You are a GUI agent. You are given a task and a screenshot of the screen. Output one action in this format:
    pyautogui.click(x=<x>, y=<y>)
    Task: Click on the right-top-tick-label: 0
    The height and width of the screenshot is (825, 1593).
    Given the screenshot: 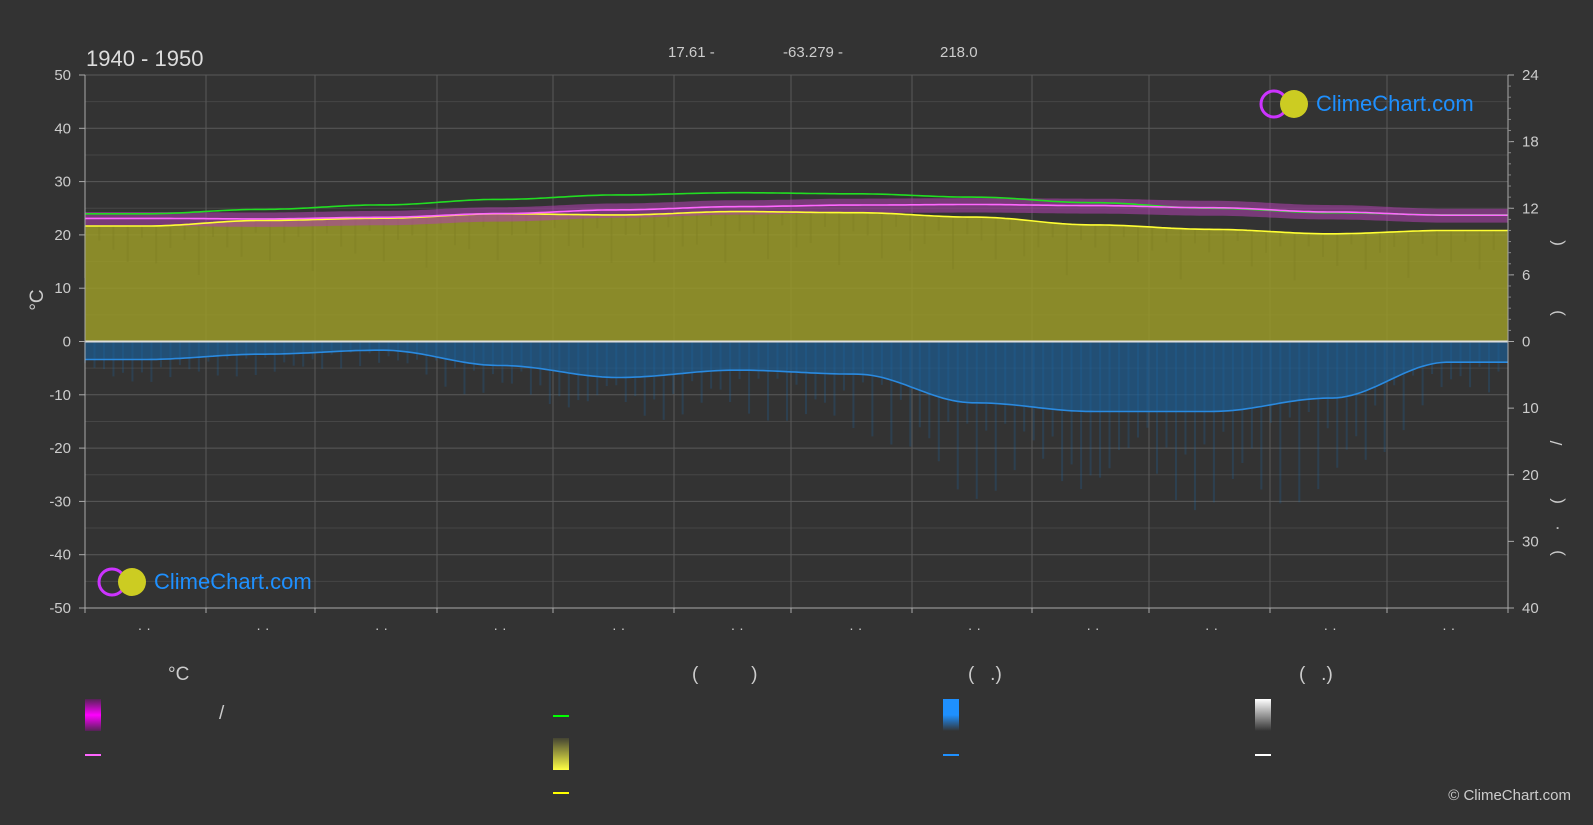 What is the action you would take?
    pyautogui.click(x=1526, y=342)
    